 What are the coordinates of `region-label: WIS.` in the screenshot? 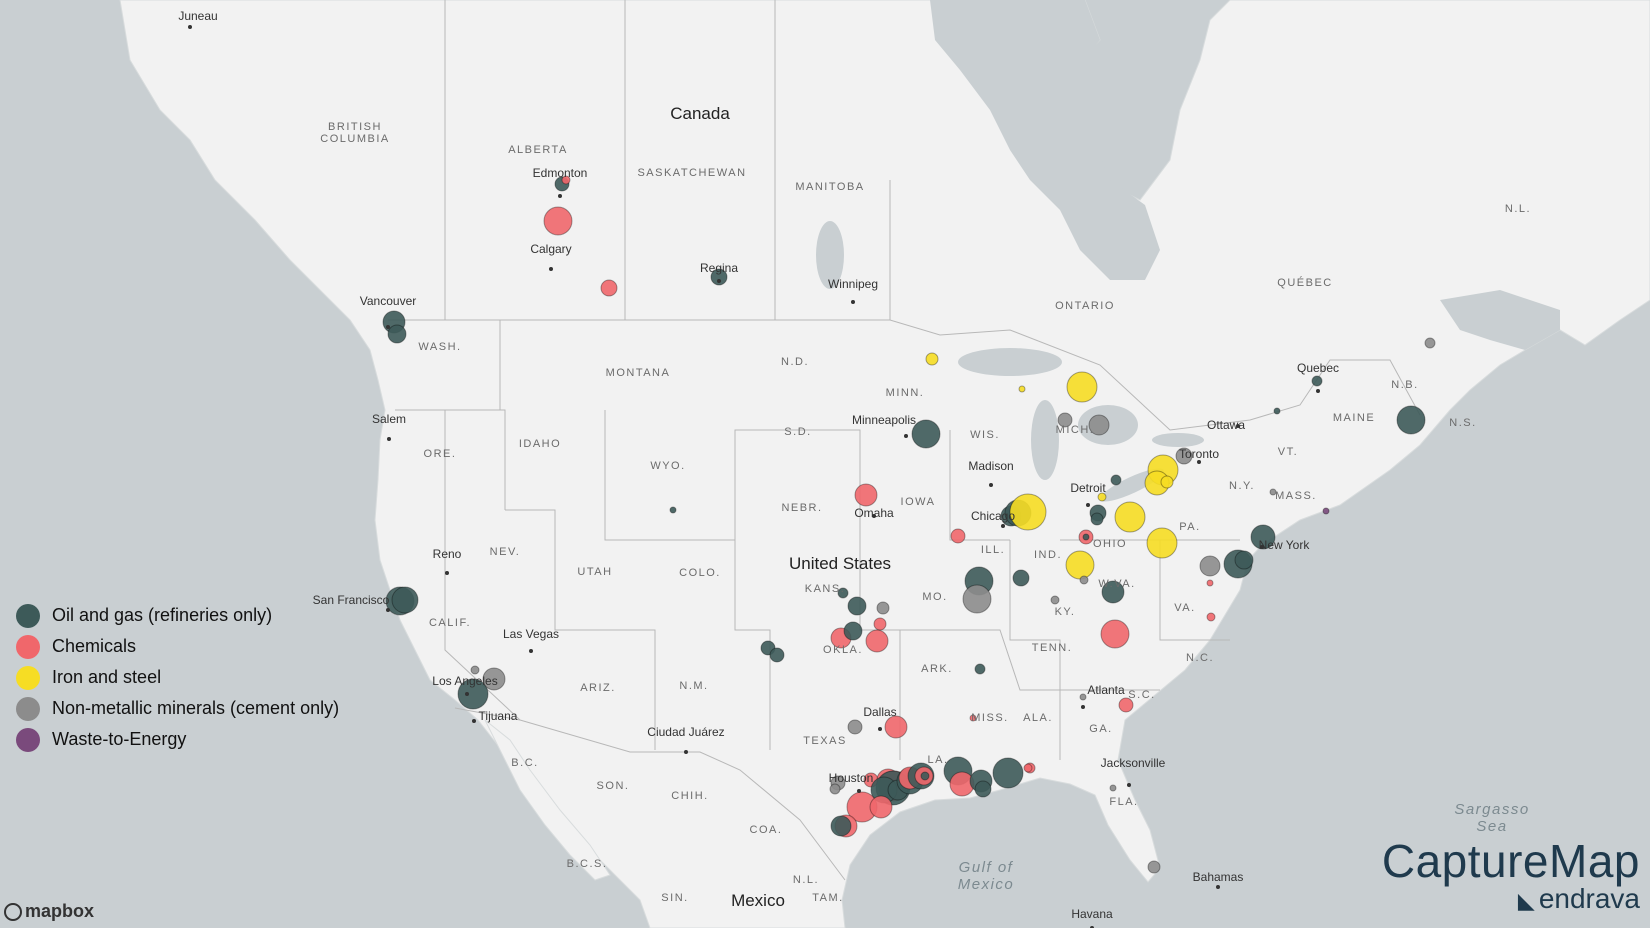 It's located at (985, 435).